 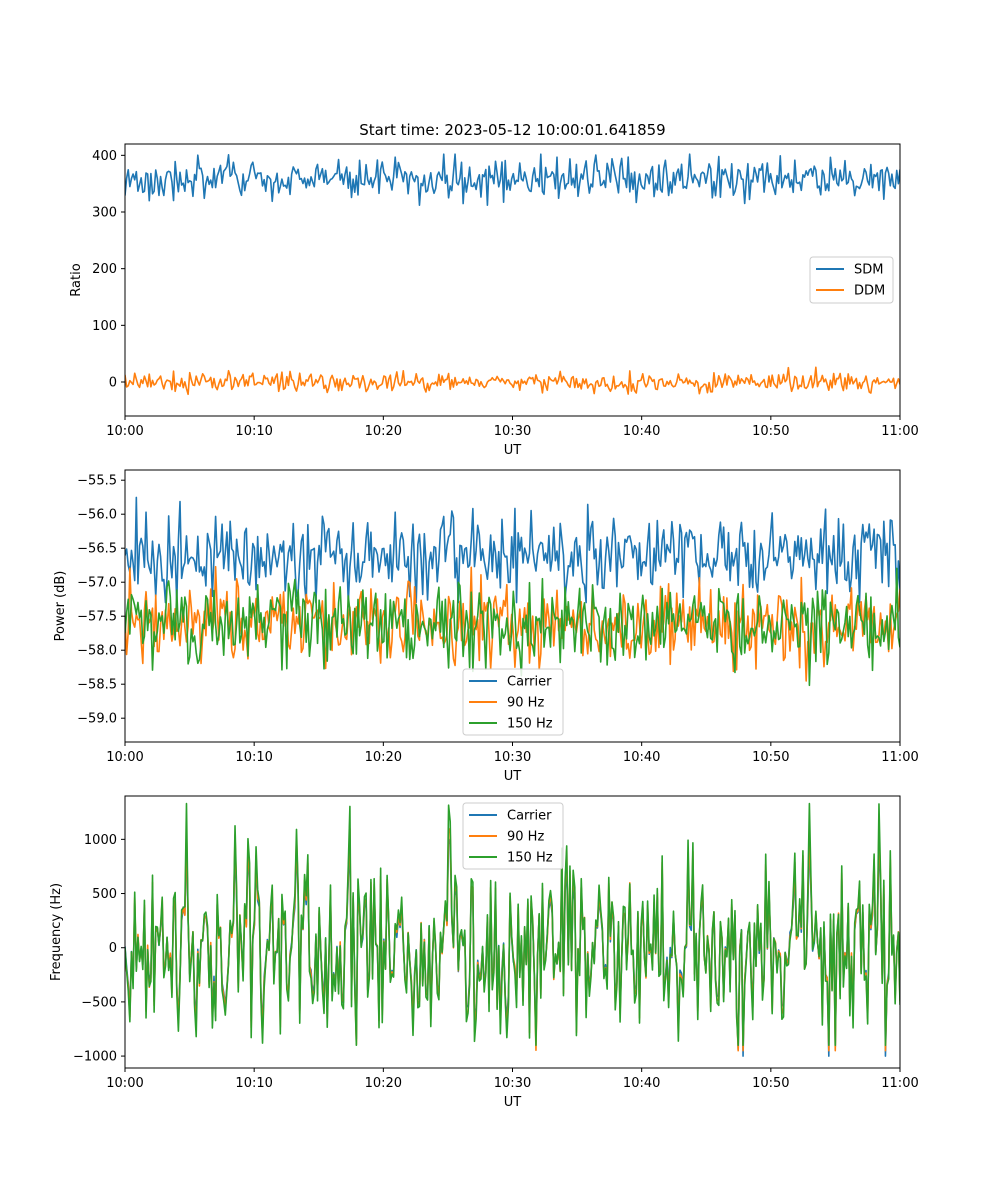 I want to click on y-tick-label: −59.0, so click(x=97, y=719).